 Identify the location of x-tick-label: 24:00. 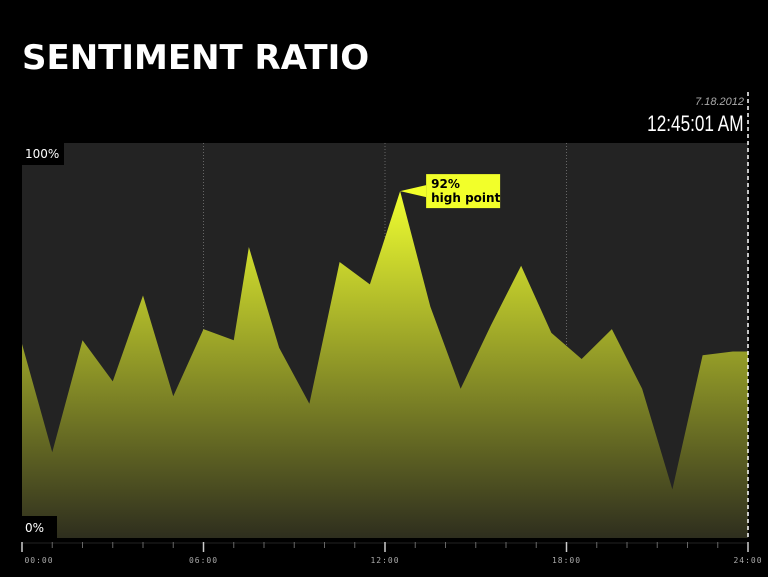
(747, 560).